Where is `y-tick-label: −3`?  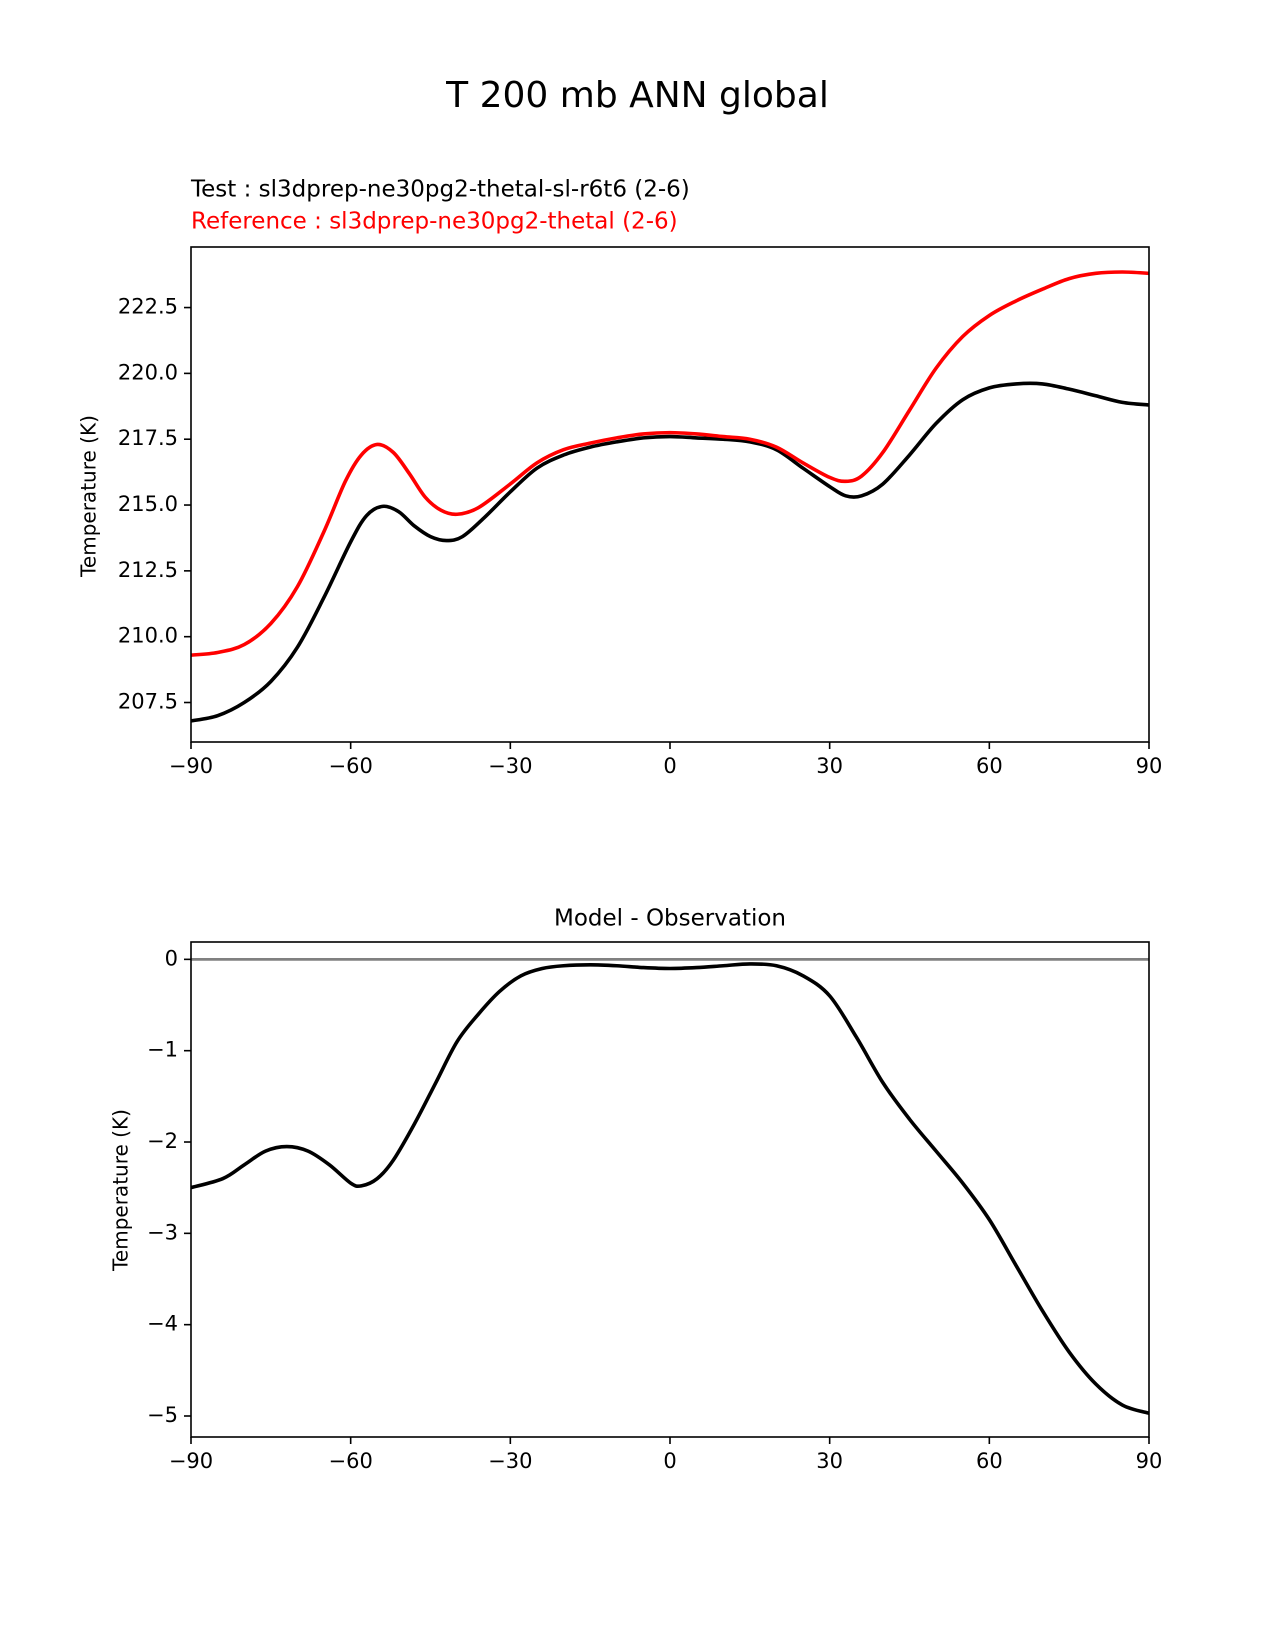
y-tick-label: −3 is located at coordinates (162, 1232).